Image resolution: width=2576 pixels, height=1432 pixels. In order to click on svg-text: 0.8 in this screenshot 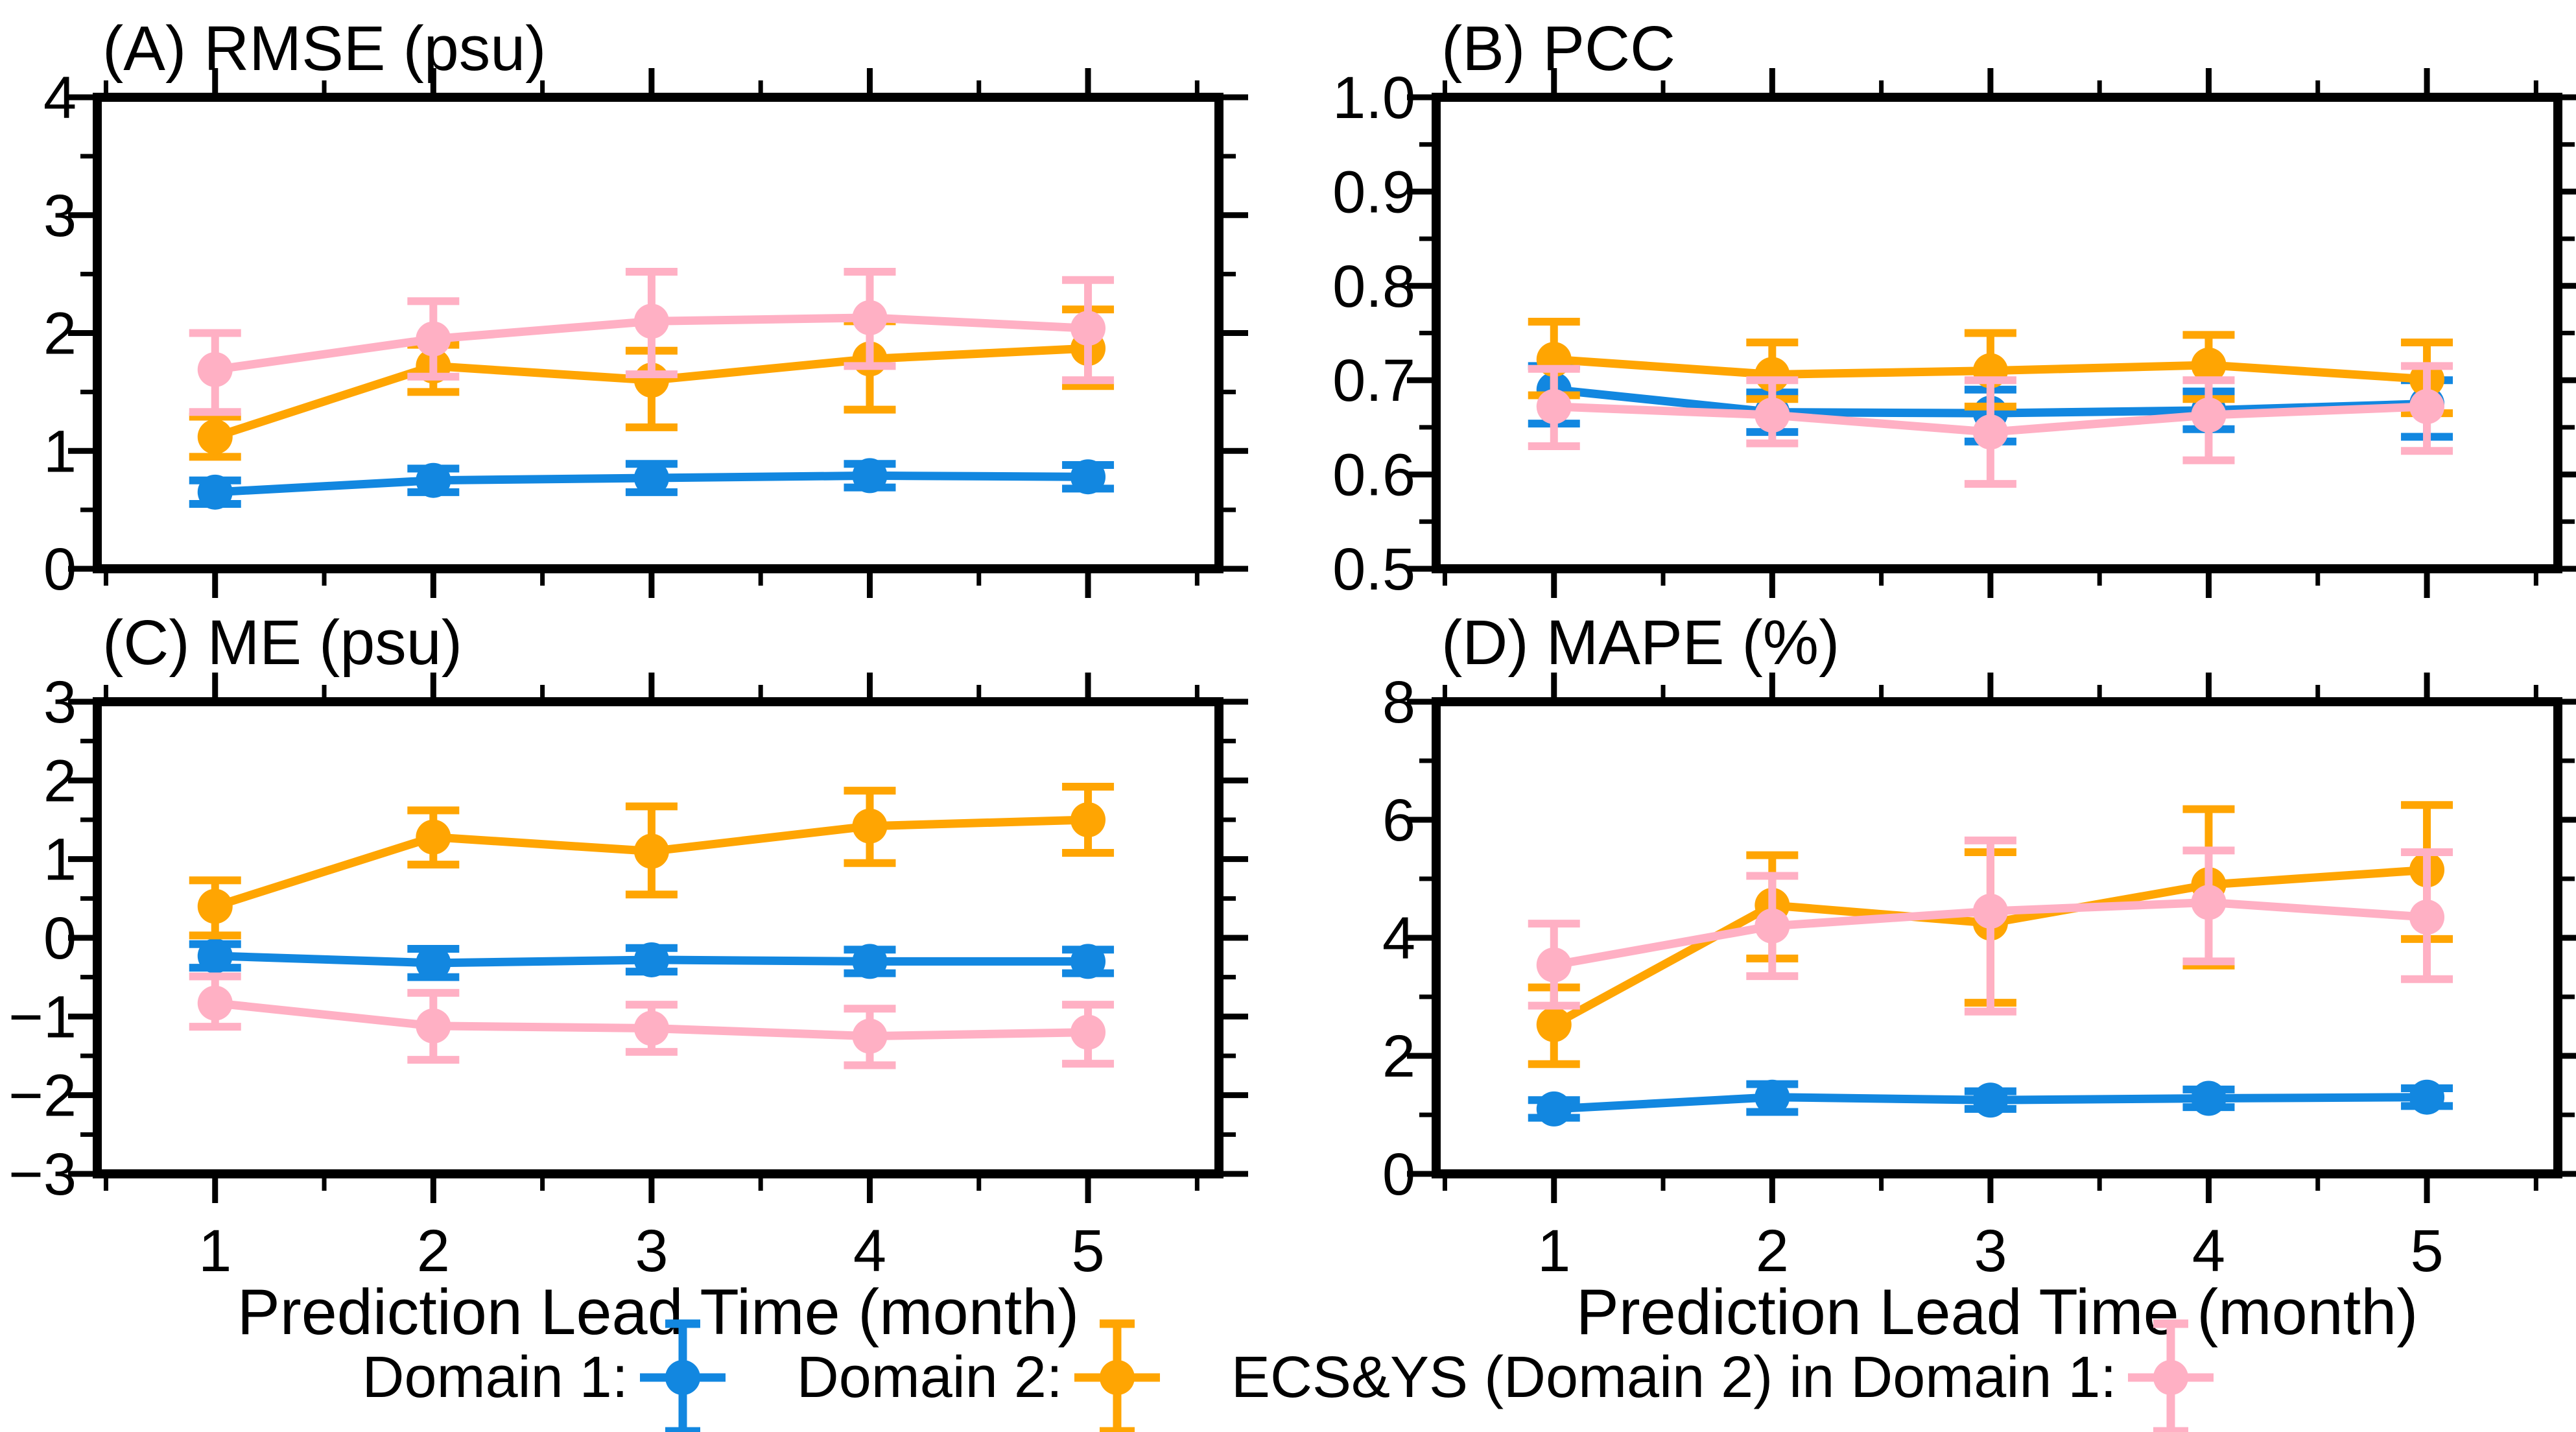, I will do `click(1373, 287)`.